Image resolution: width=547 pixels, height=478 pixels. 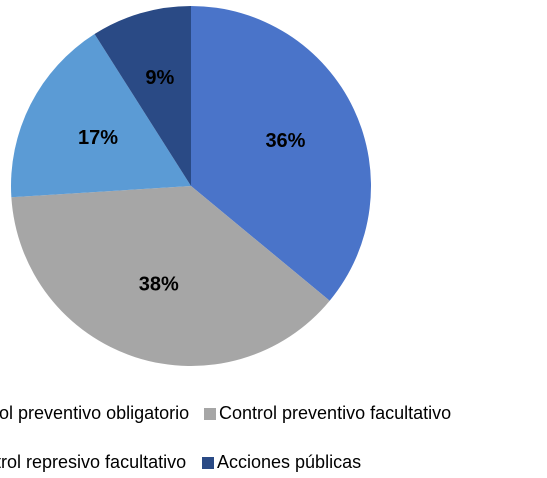 What do you see at coordinates (94, 413) in the screenshot?
I see `legend-label: Control preventivo obligatorio` at bounding box center [94, 413].